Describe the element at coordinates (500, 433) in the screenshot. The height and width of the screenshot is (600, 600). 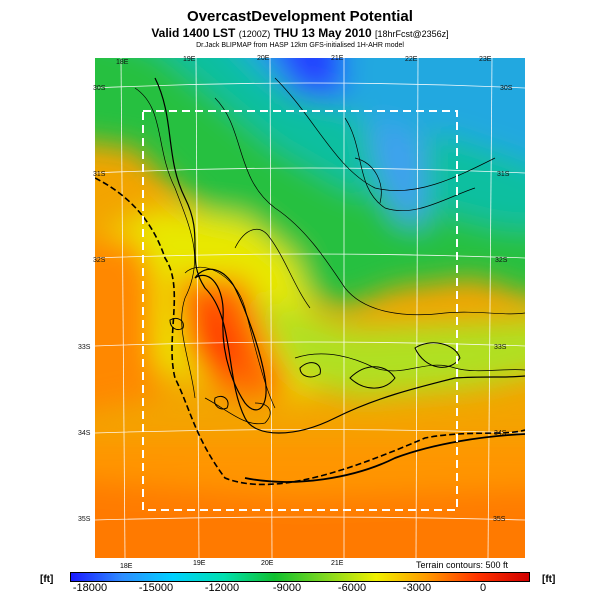
I see `right-lat-label: 34S` at that location.